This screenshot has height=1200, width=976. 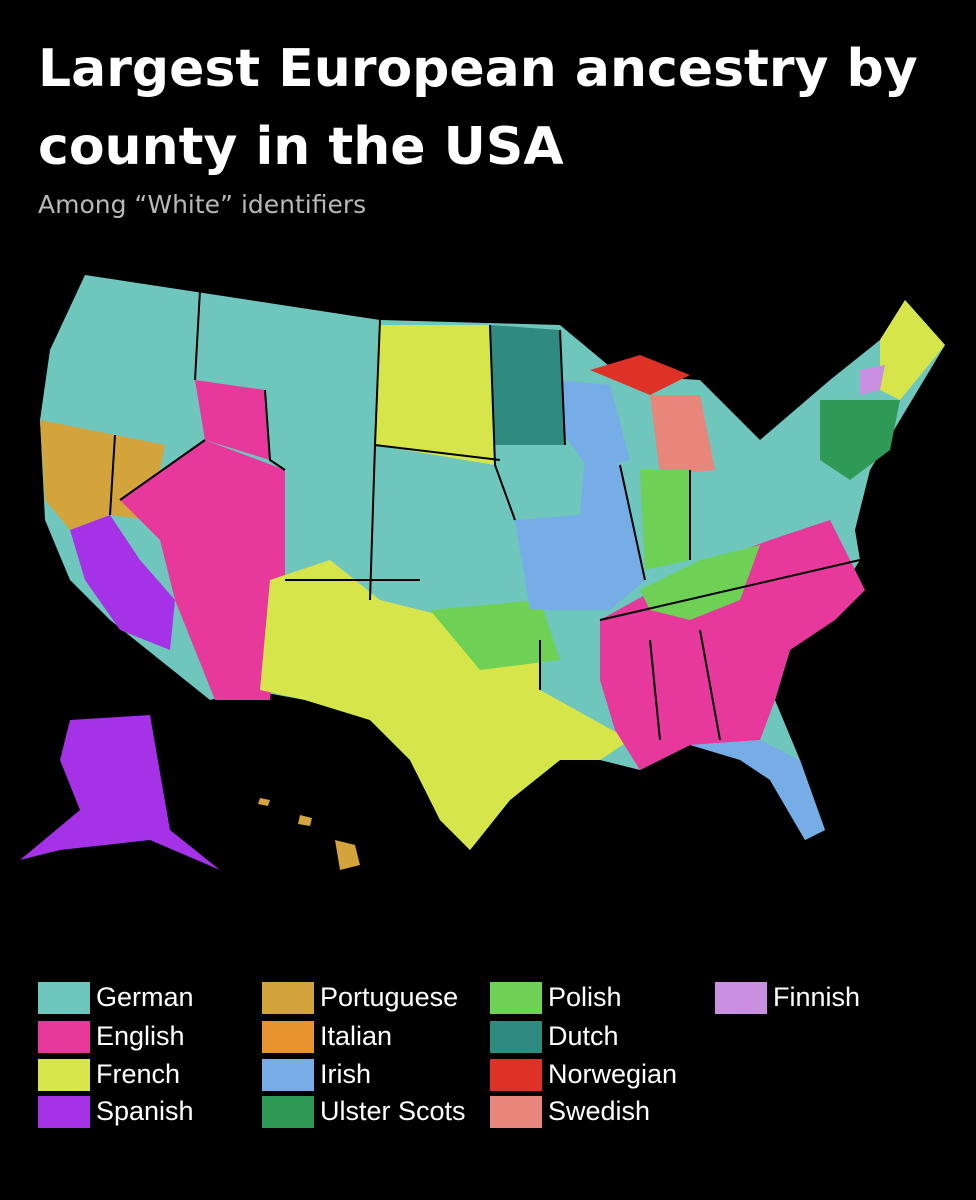 What do you see at coordinates (816, 997) in the screenshot?
I see `legend-label: Finnish` at bounding box center [816, 997].